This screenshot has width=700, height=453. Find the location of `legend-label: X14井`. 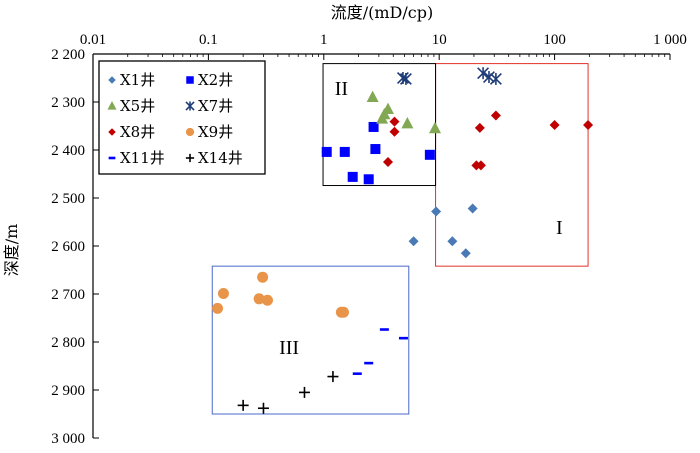

legend-label: X14井 is located at coordinates (220, 158).